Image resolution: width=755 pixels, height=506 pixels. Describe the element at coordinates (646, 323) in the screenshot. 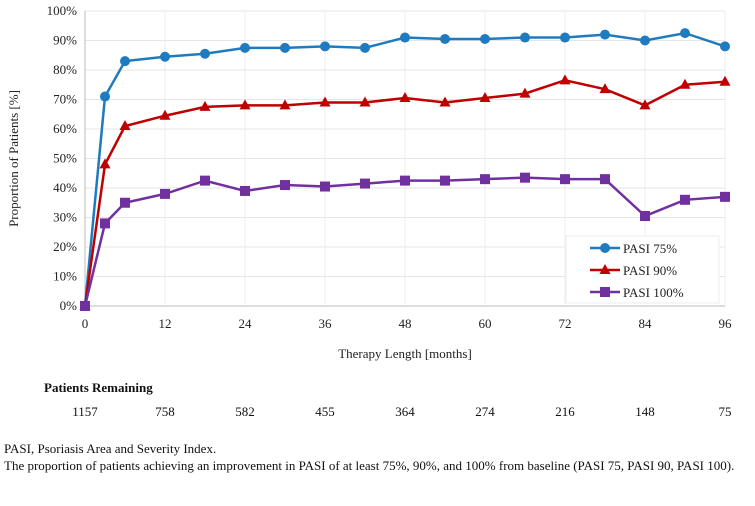

I see `x-tick-label: 84` at that location.